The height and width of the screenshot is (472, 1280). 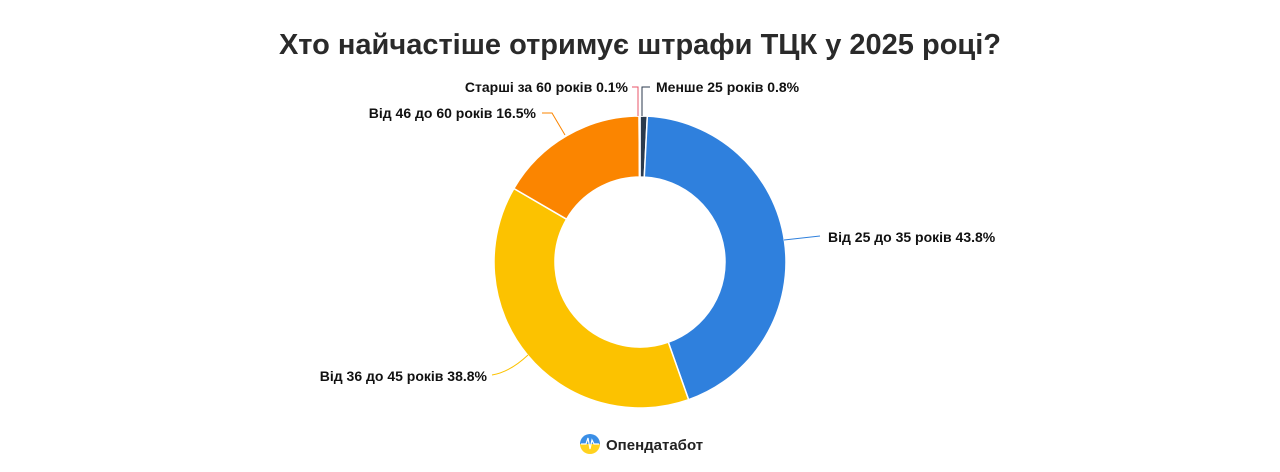 What do you see at coordinates (453, 113) in the screenshot?
I see `data-label-46-60: Від 46 до 60 років 16.5%` at bounding box center [453, 113].